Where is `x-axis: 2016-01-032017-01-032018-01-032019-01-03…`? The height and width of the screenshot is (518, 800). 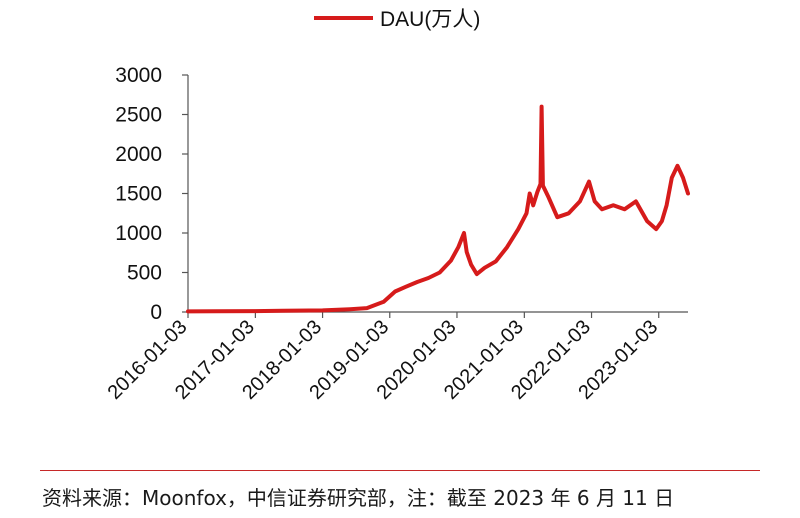 x-axis: 2016-01-032017-01-032018-01-032019-01-03… is located at coordinates (396, 357).